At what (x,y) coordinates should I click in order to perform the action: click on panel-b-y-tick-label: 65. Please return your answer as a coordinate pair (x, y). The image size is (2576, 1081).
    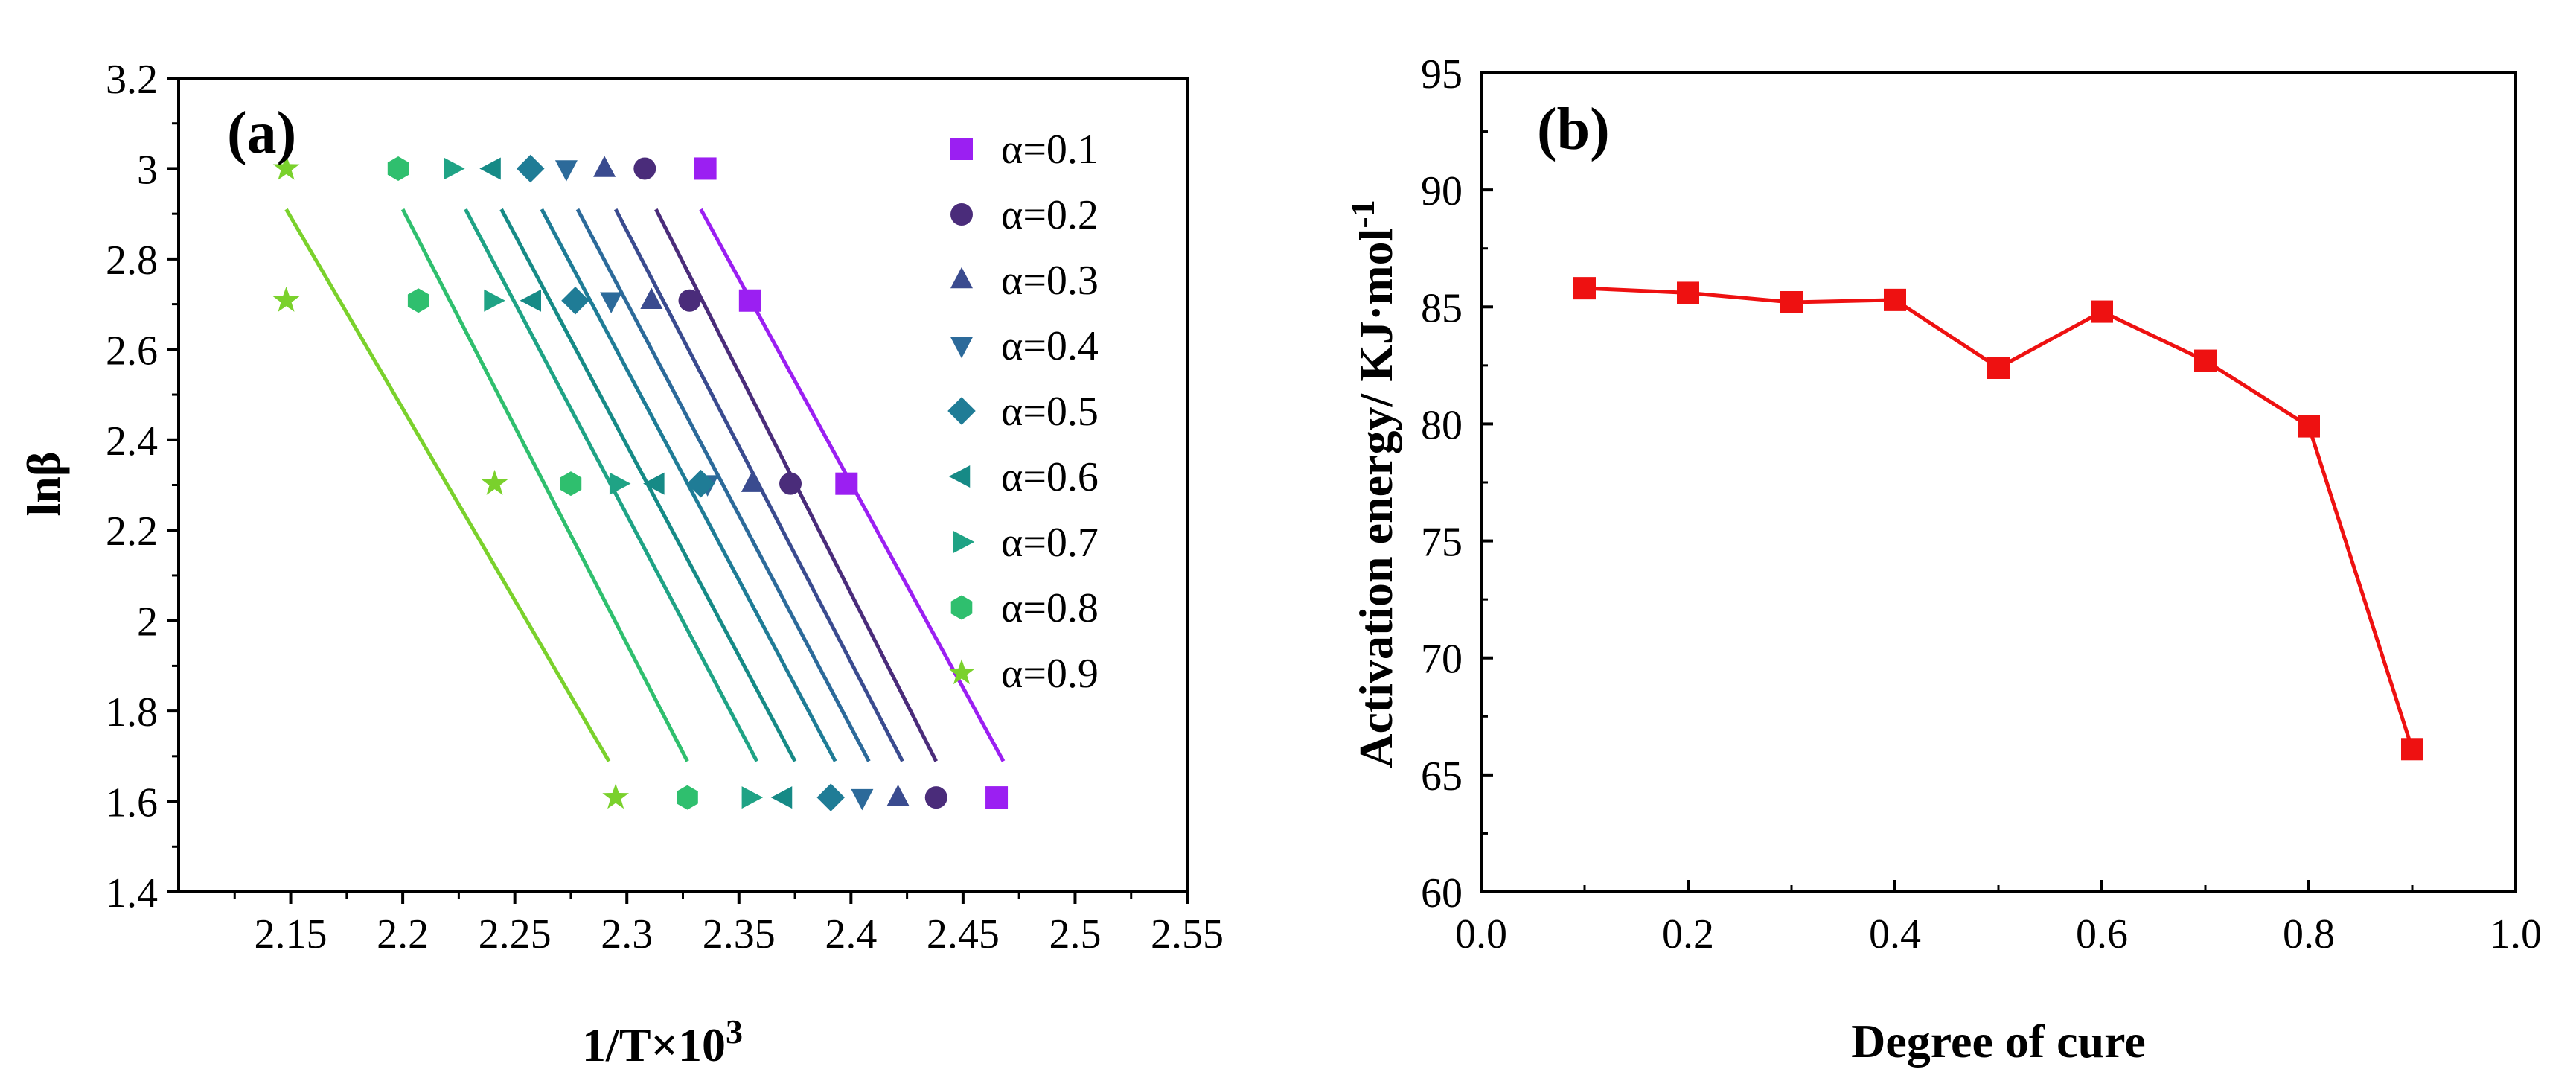
    Looking at the image, I should click on (1442, 776).